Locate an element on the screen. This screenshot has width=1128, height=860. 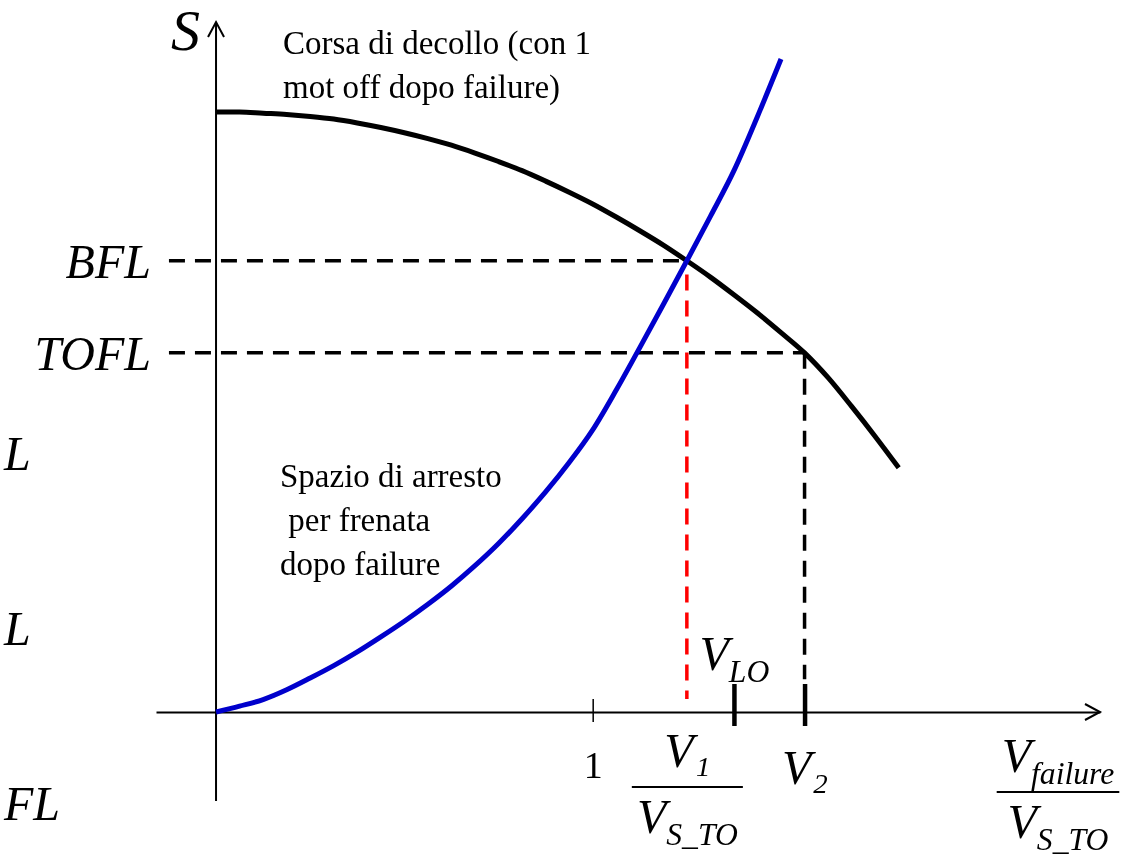
x-axis-title: V$_{failure}$ V$_{S_TO}$ is located at coordinates (1058, 792).